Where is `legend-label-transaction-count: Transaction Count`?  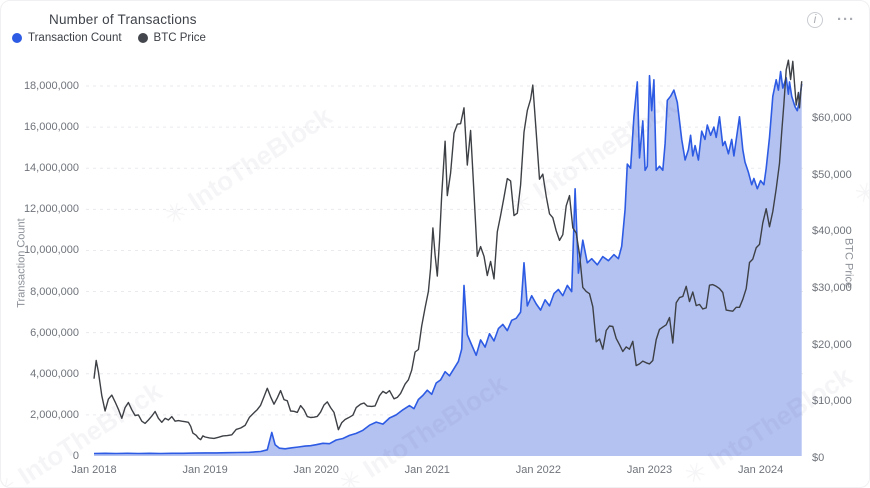 legend-label-transaction-count: Transaction Count is located at coordinates (75, 38).